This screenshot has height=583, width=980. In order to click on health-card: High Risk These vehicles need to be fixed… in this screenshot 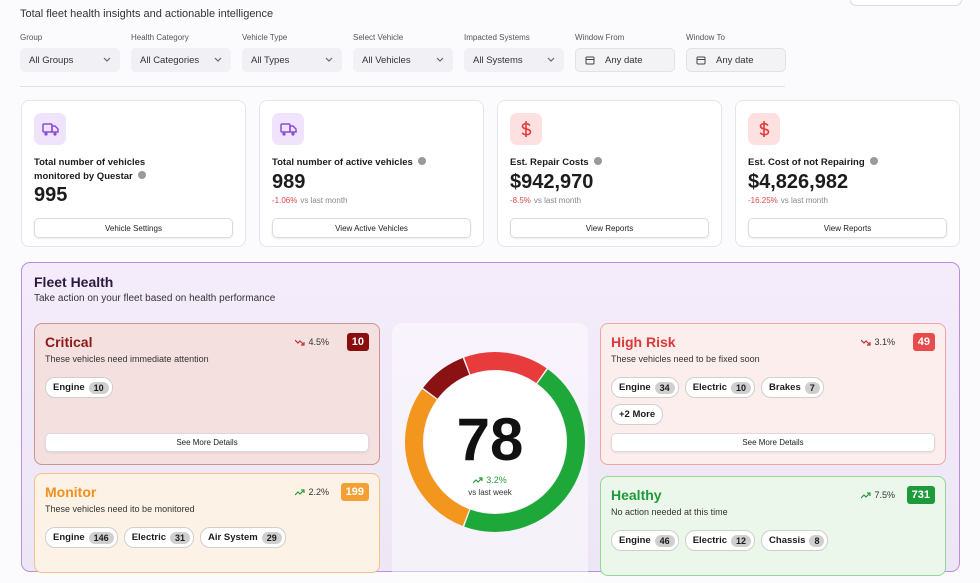, I will do `click(773, 394)`.